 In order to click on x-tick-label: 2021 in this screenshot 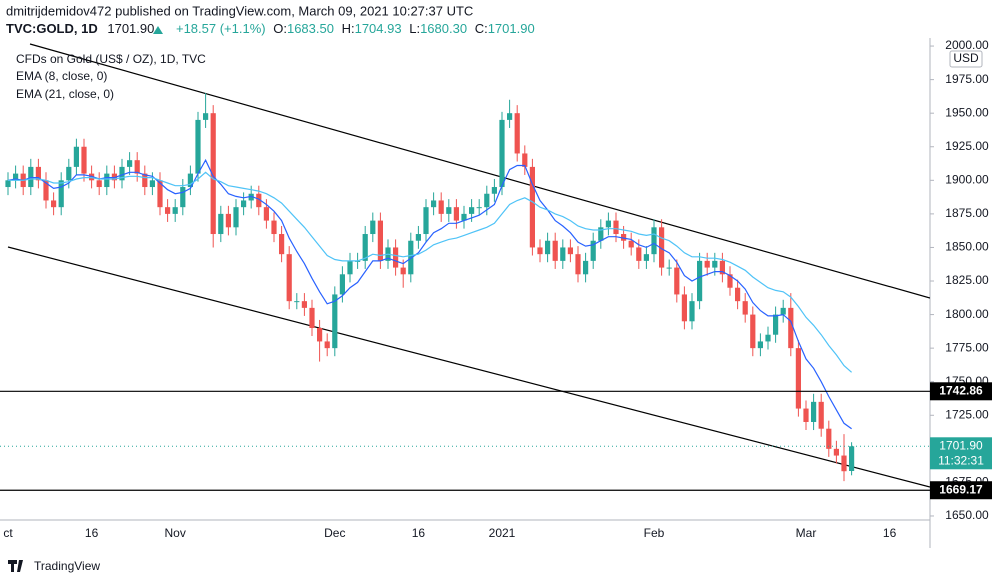, I will do `click(502, 533)`.